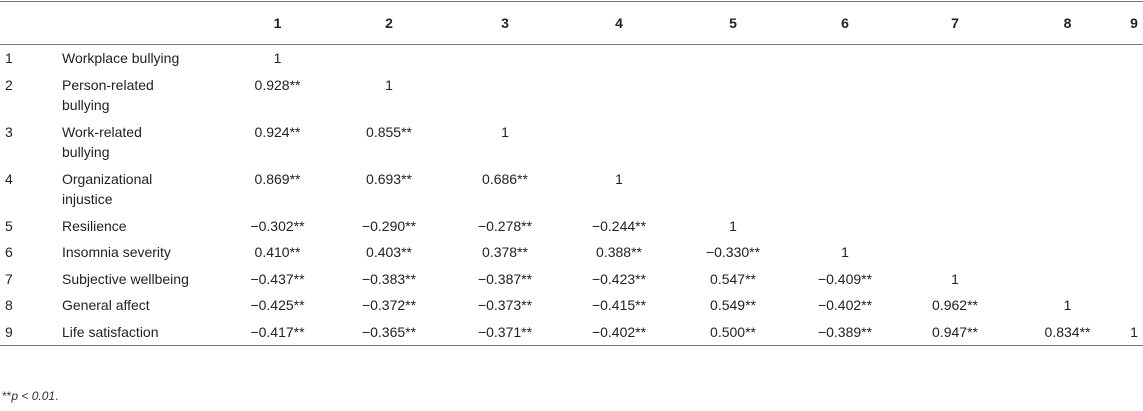 The height and width of the screenshot is (411, 1143). Describe the element at coordinates (1067, 23) in the screenshot. I see `column-header: 8` at that location.